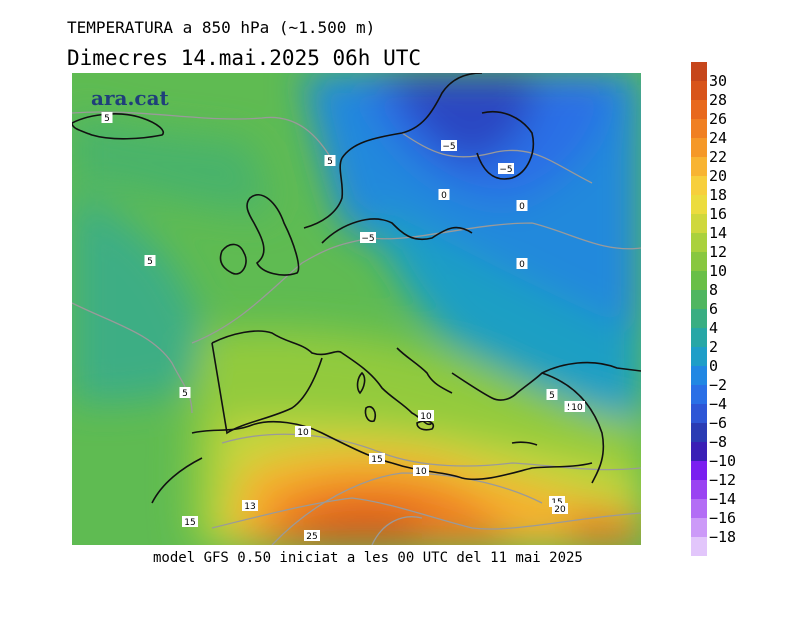  I want to click on colorbar-label: −16, so click(723, 518).